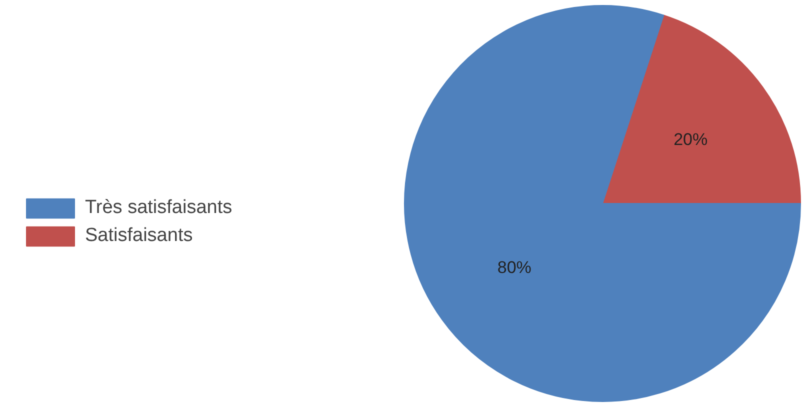 The image size is (811, 408). What do you see at coordinates (158, 208) in the screenshot?
I see `legend-label: Très satisfaisants` at bounding box center [158, 208].